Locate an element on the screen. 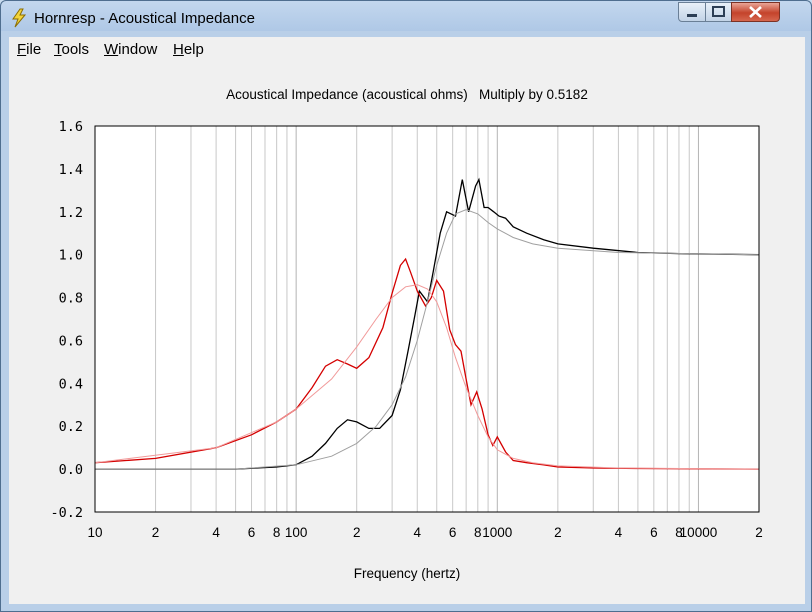  maximize-button is located at coordinates (718, 12).